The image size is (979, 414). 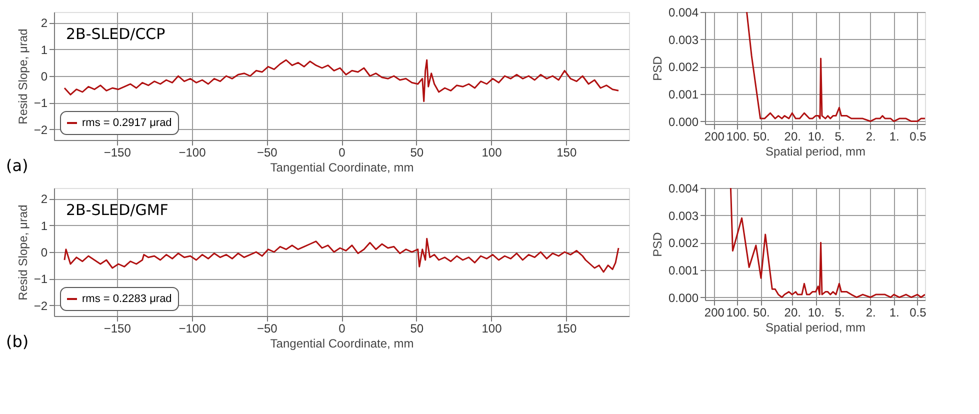 What do you see at coordinates (116, 34) in the screenshot?
I see `annotation: 2B-SLED/CCP` at bounding box center [116, 34].